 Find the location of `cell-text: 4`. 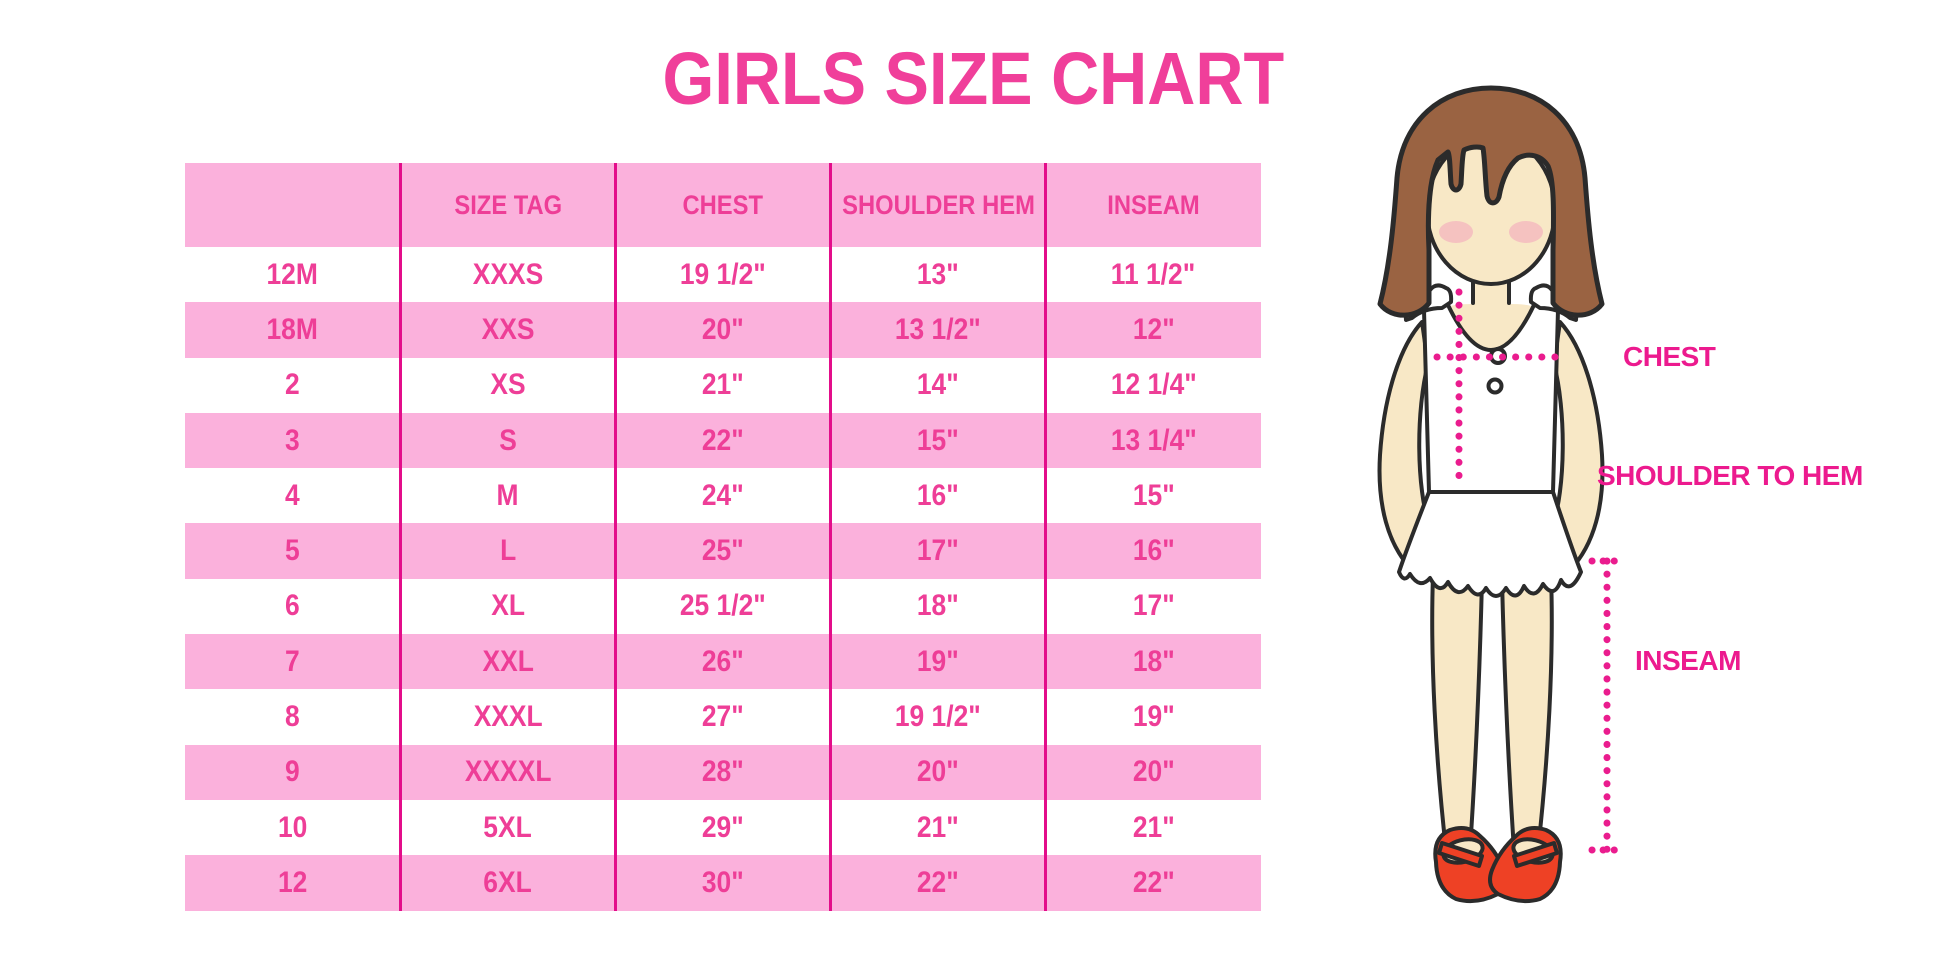

cell-text: 4 is located at coordinates (292, 495).